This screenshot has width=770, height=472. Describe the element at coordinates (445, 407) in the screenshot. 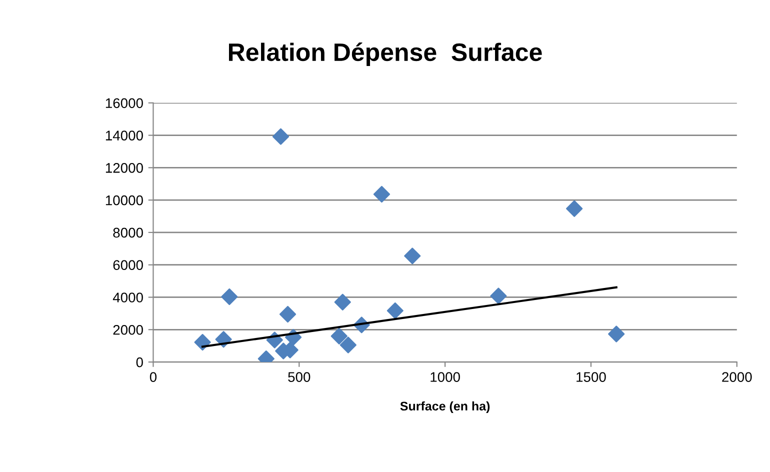

I see `x-axis-title: Surface (en ha)` at that location.